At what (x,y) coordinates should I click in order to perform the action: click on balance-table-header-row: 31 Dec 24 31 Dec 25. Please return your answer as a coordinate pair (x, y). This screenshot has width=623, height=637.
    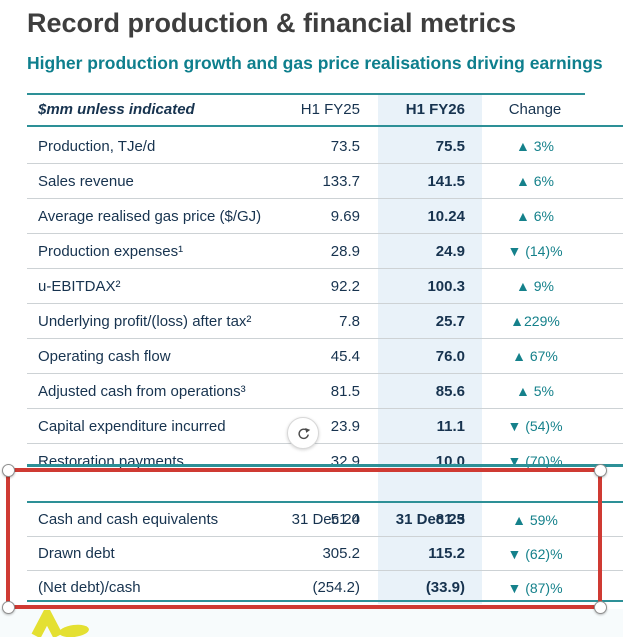
    Looking at the image, I should click on (325, 519).